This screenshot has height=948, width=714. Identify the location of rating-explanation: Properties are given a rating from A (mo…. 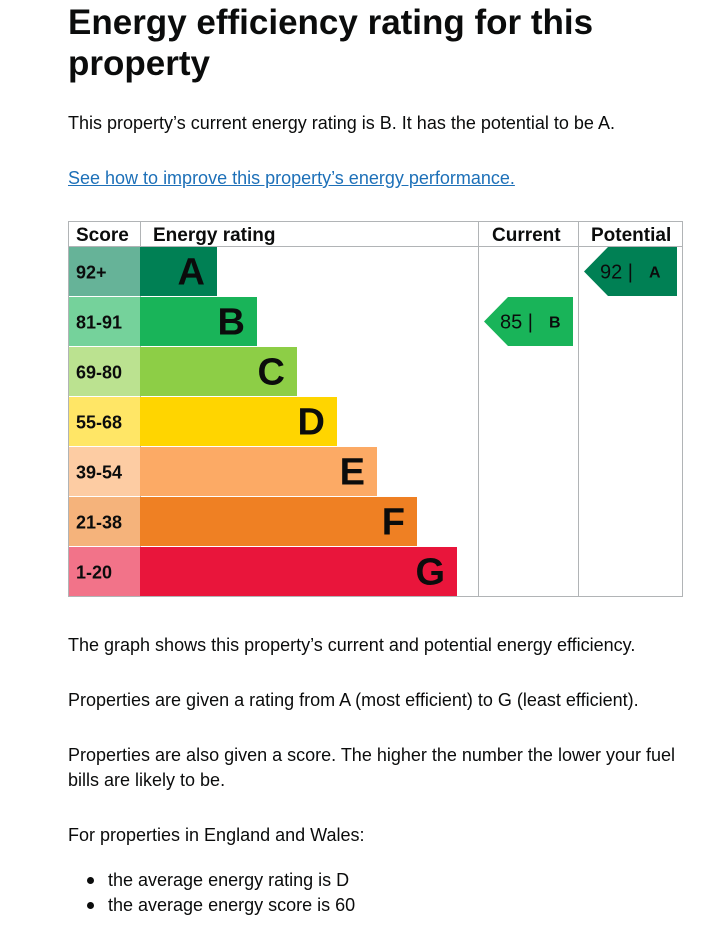
(353, 700).